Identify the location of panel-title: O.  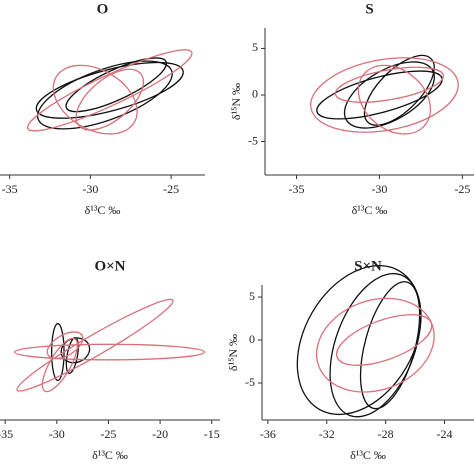
(103, 9).